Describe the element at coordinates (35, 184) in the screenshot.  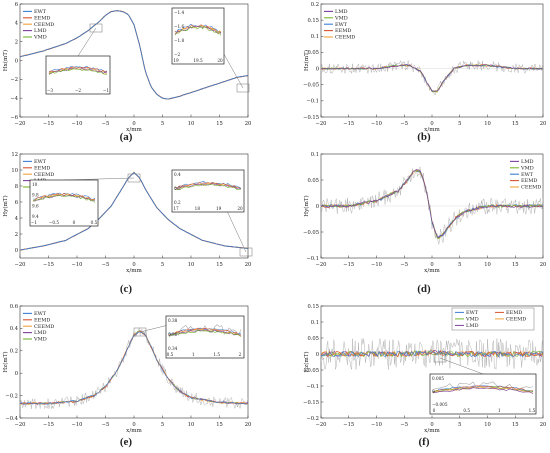
I see `inset-y-tick-label: 10` at that location.